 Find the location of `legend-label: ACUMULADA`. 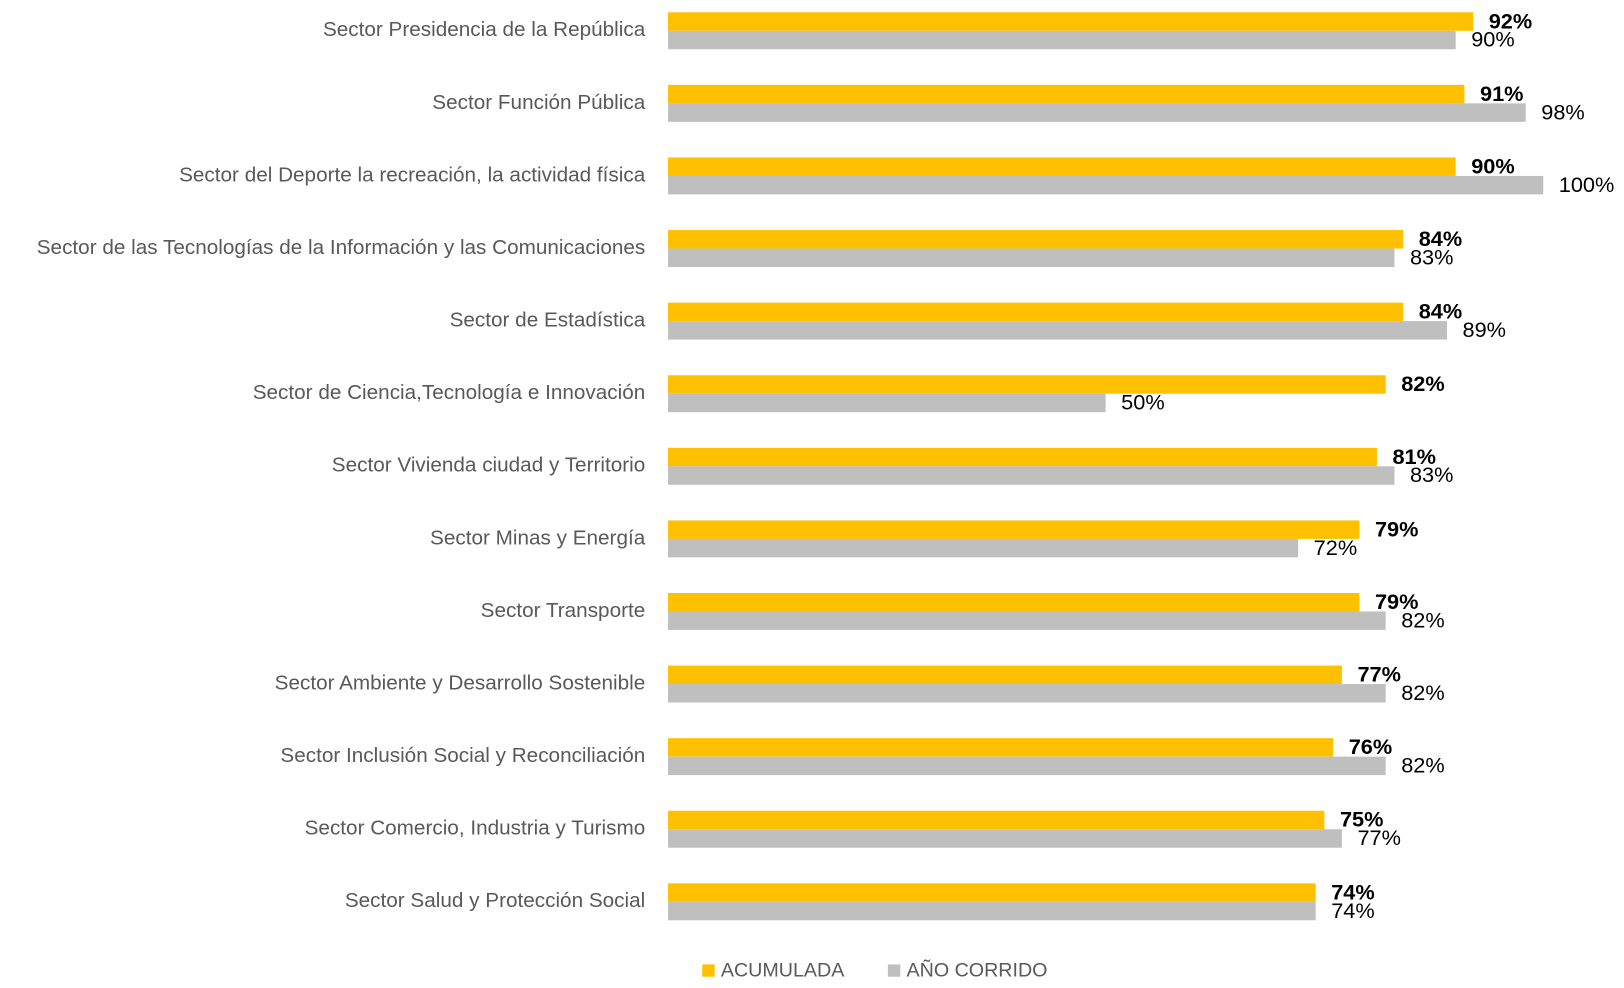

legend-label: ACUMULADA is located at coordinates (783, 971).